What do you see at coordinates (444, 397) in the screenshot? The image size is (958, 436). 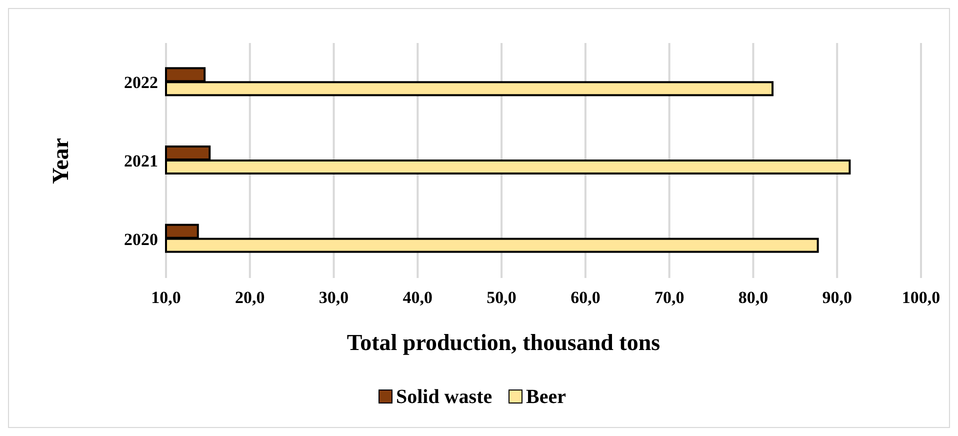 I see `legend-label: Solid waste` at bounding box center [444, 397].